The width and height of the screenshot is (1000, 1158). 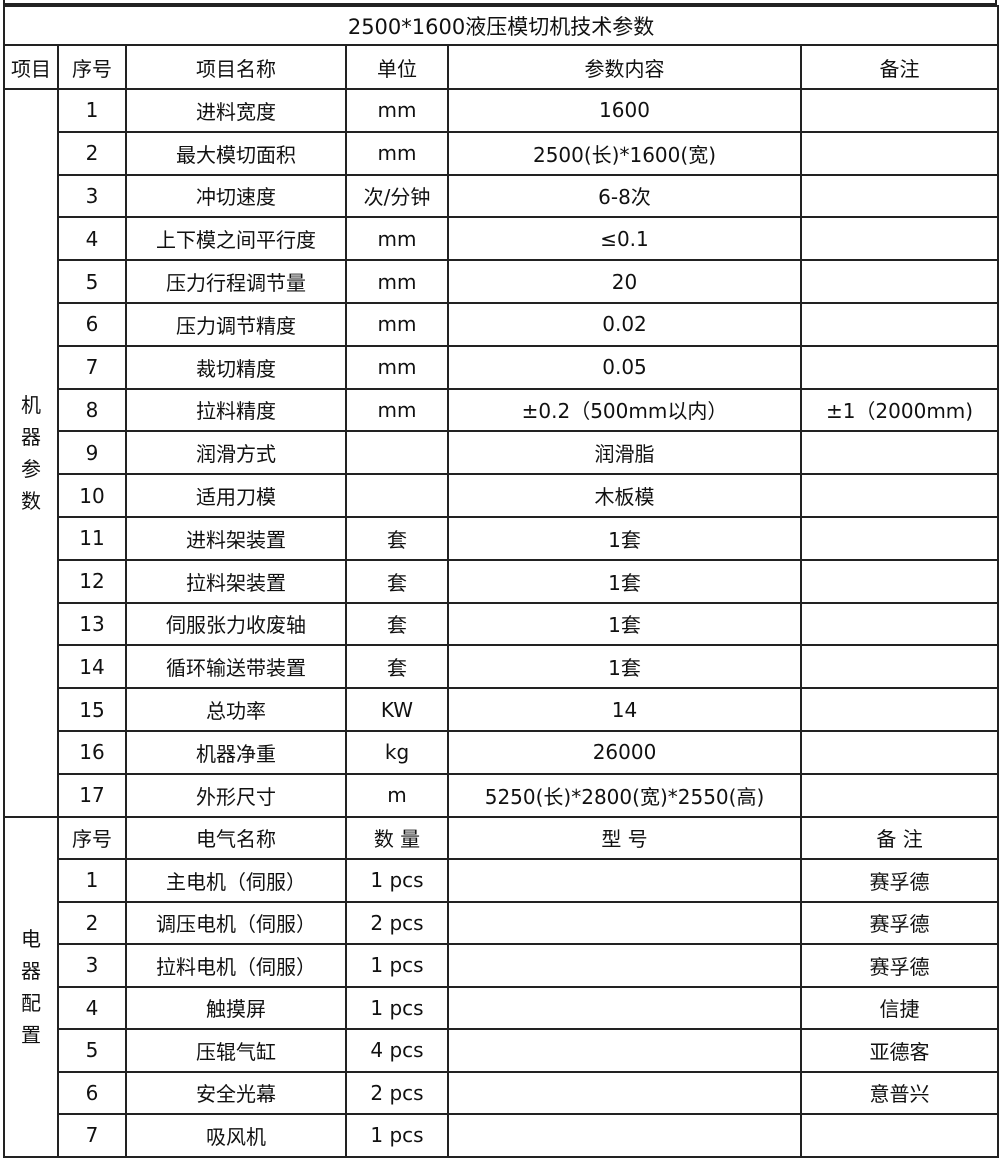 What do you see at coordinates (236, 538) in the screenshot?
I see `cell-name: 进料架装置` at bounding box center [236, 538].